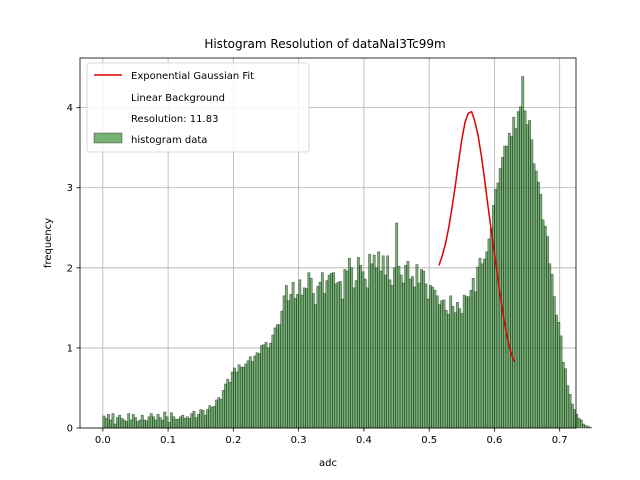  I want to click on chart-title: Histogram Resolution of dataNaI3Tc99m, so click(324, 44).